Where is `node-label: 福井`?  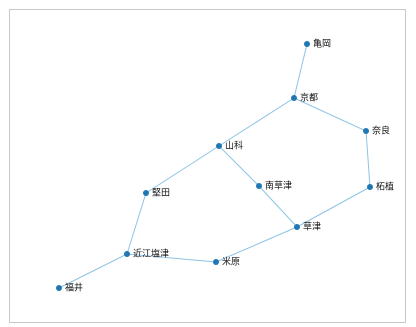
node-label: 福井 is located at coordinates (74, 288).